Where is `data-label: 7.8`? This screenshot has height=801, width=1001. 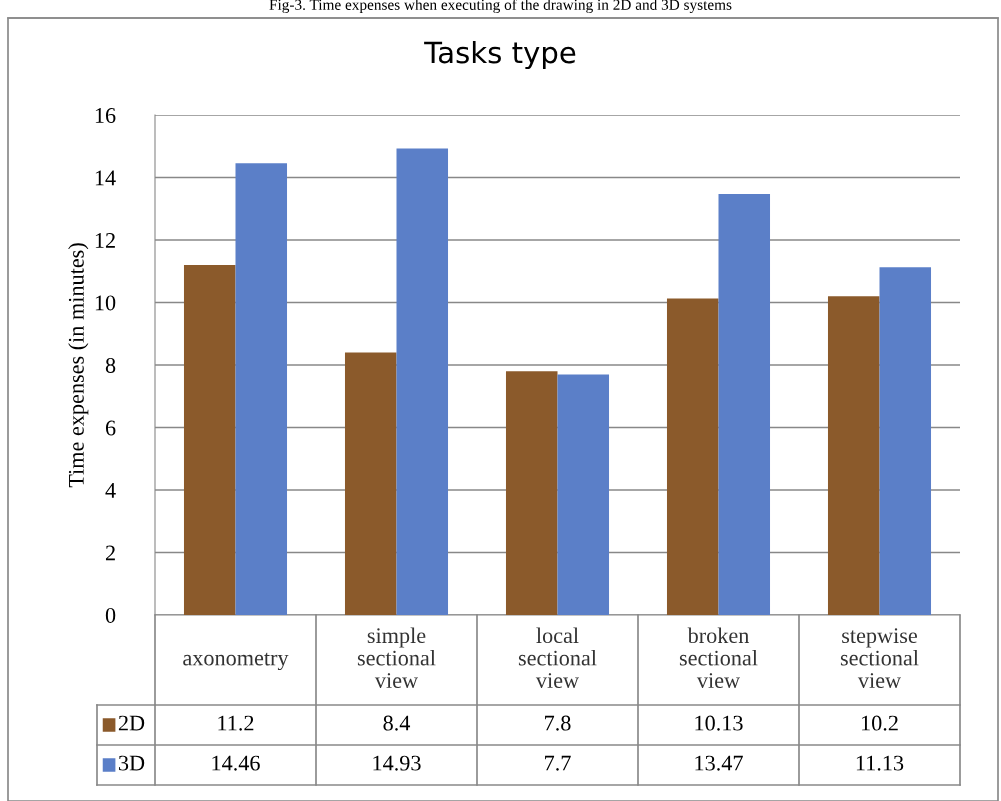 data-label: 7.8 is located at coordinates (558, 723).